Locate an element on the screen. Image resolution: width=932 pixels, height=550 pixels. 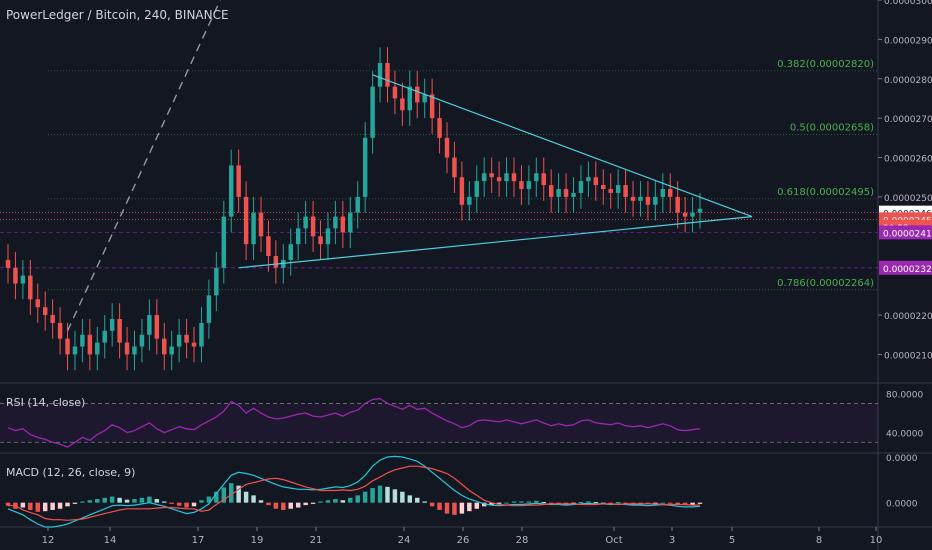
level-layer is located at coordinates (439, 240).